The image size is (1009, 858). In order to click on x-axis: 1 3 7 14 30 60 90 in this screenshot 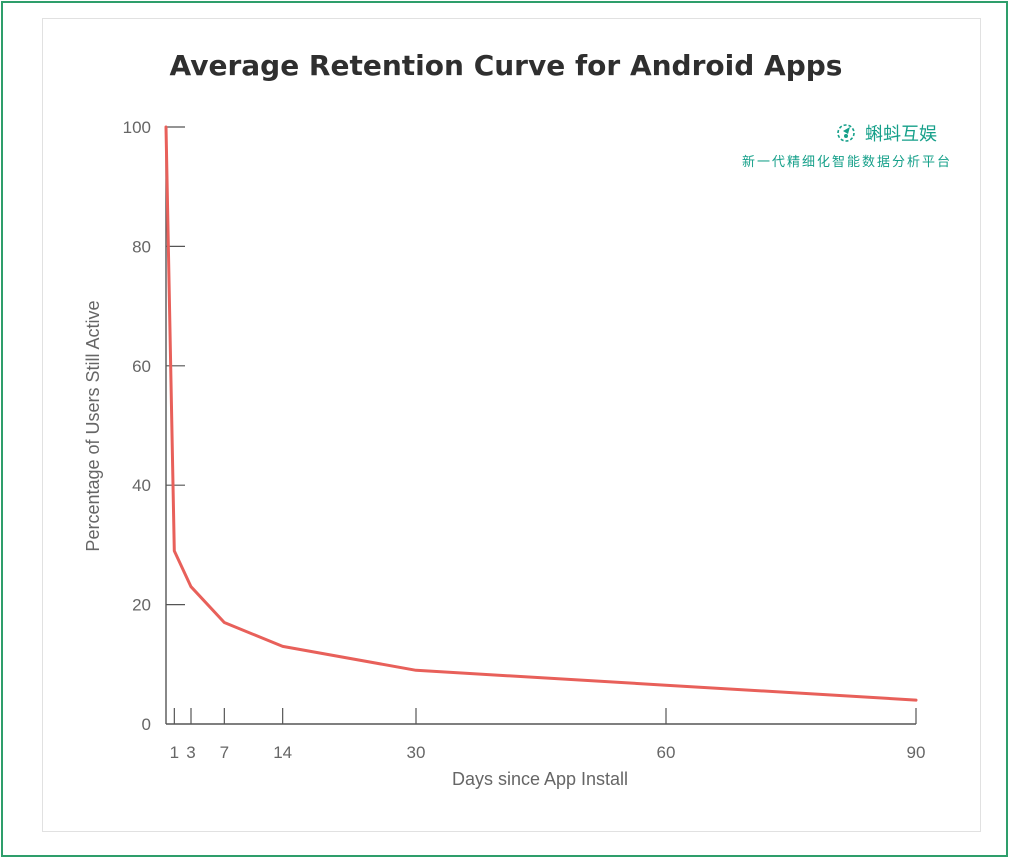, I will do `click(545, 735)`.